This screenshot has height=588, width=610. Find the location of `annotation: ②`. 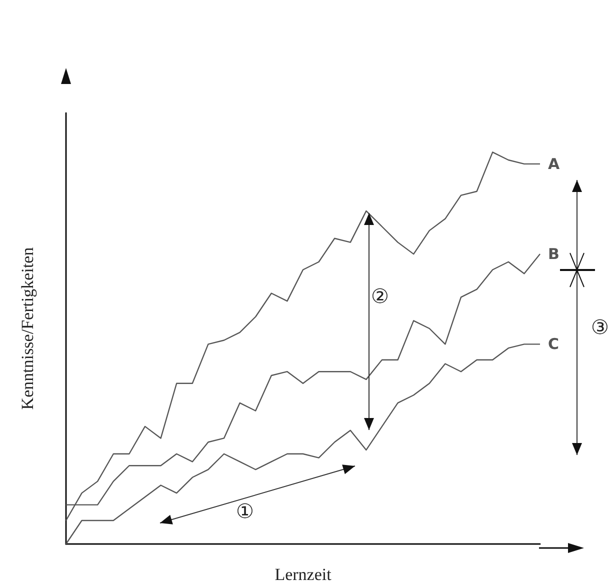

annotation: ② is located at coordinates (380, 297).